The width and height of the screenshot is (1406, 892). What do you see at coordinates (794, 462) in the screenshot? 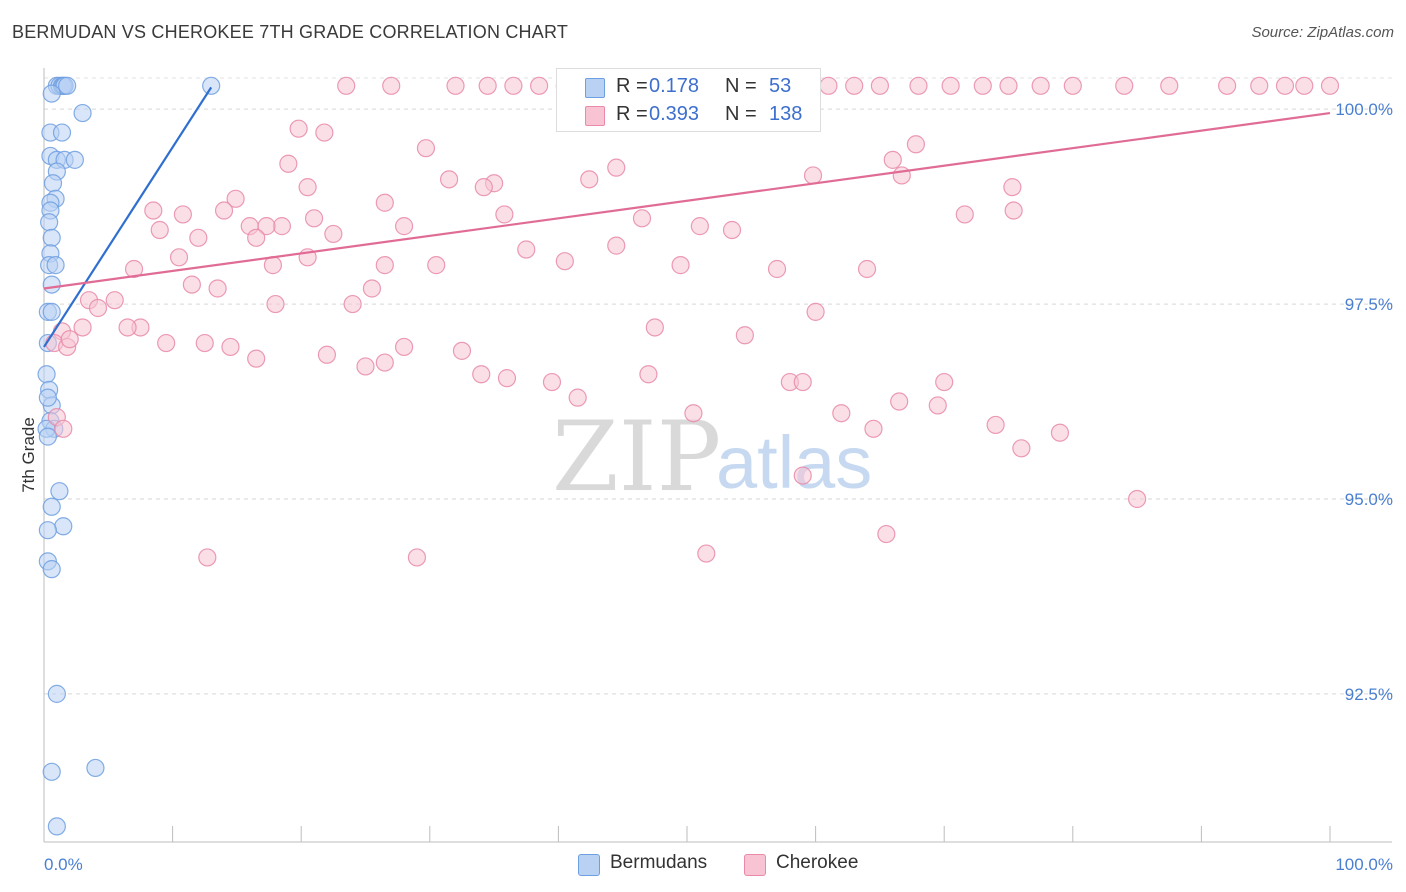
I see `watermark-atlas: atlas` at bounding box center [794, 462].